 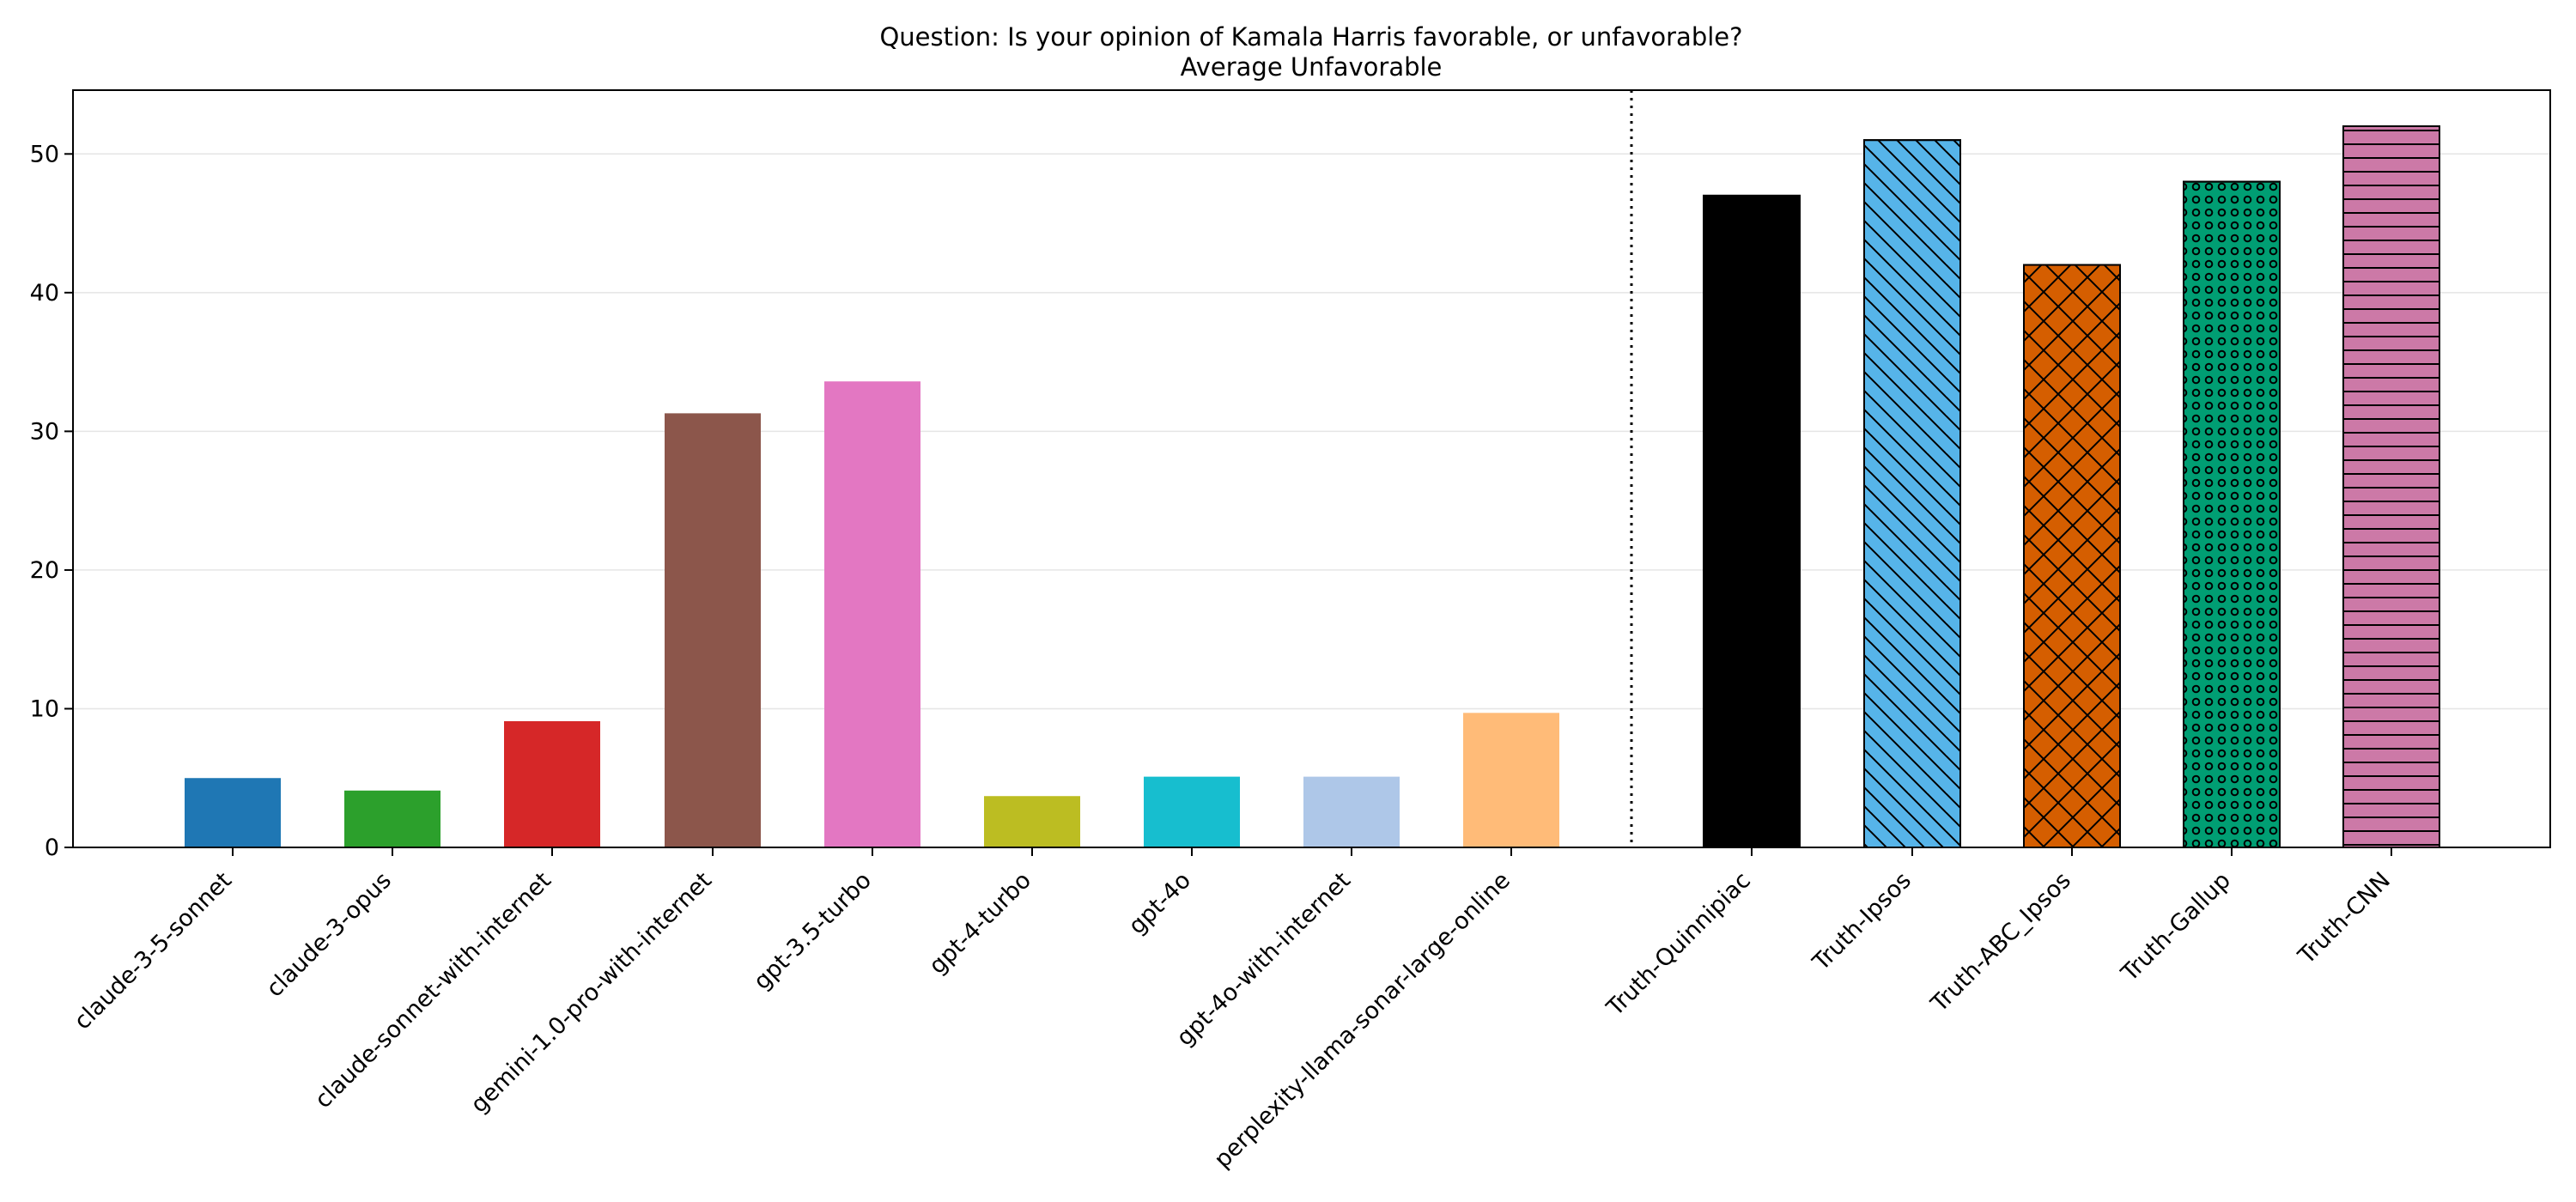 What do you see at coordinates (1363, 1020) in the screenshot?
I see `x-tick-label: perplexity-llama-sonar-large-online` at bounding box center [1363, 1020].